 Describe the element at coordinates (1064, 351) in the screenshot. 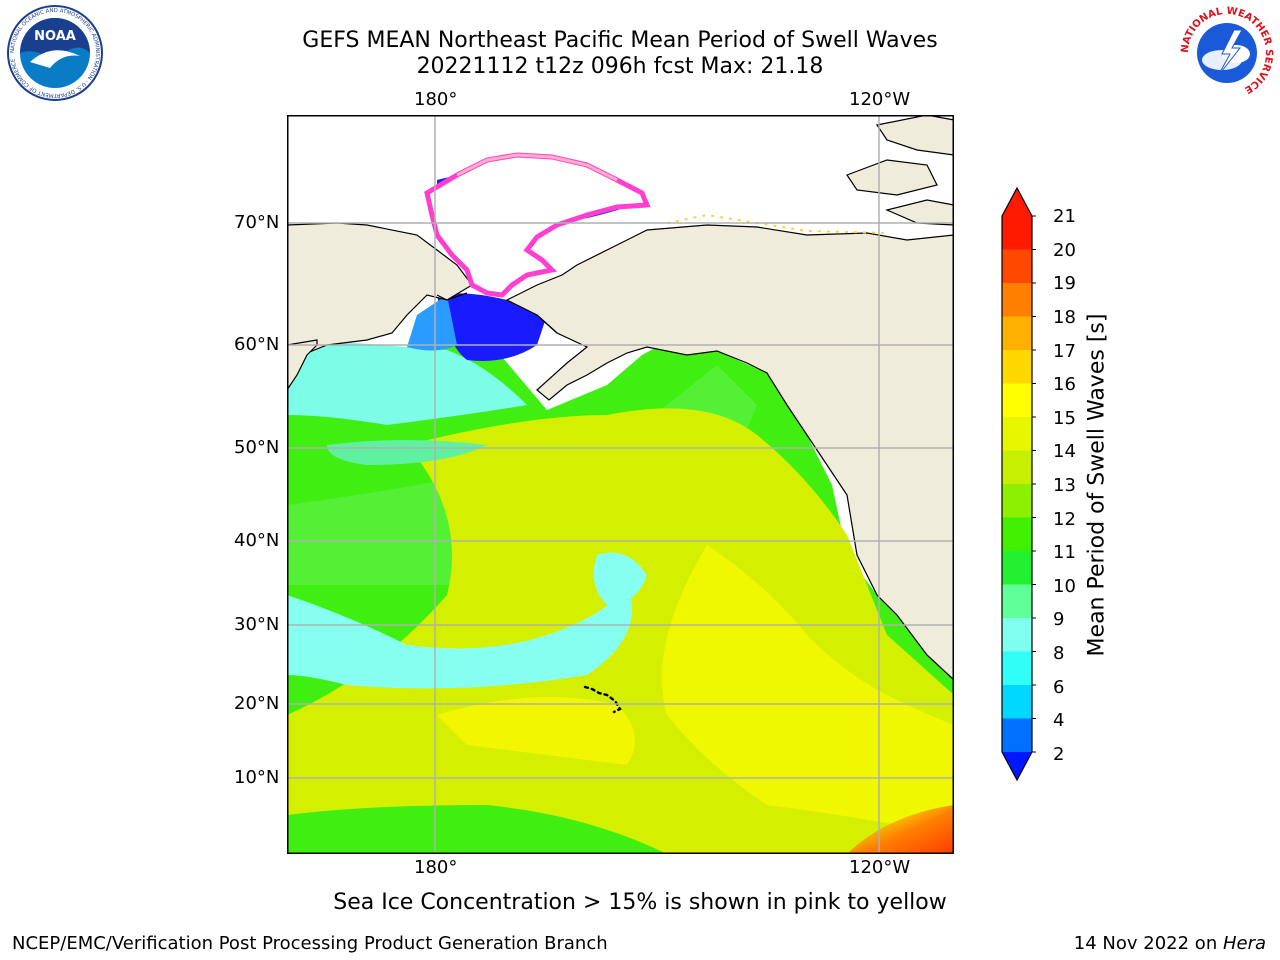

I see `colorbar-tick: 17` at that location.